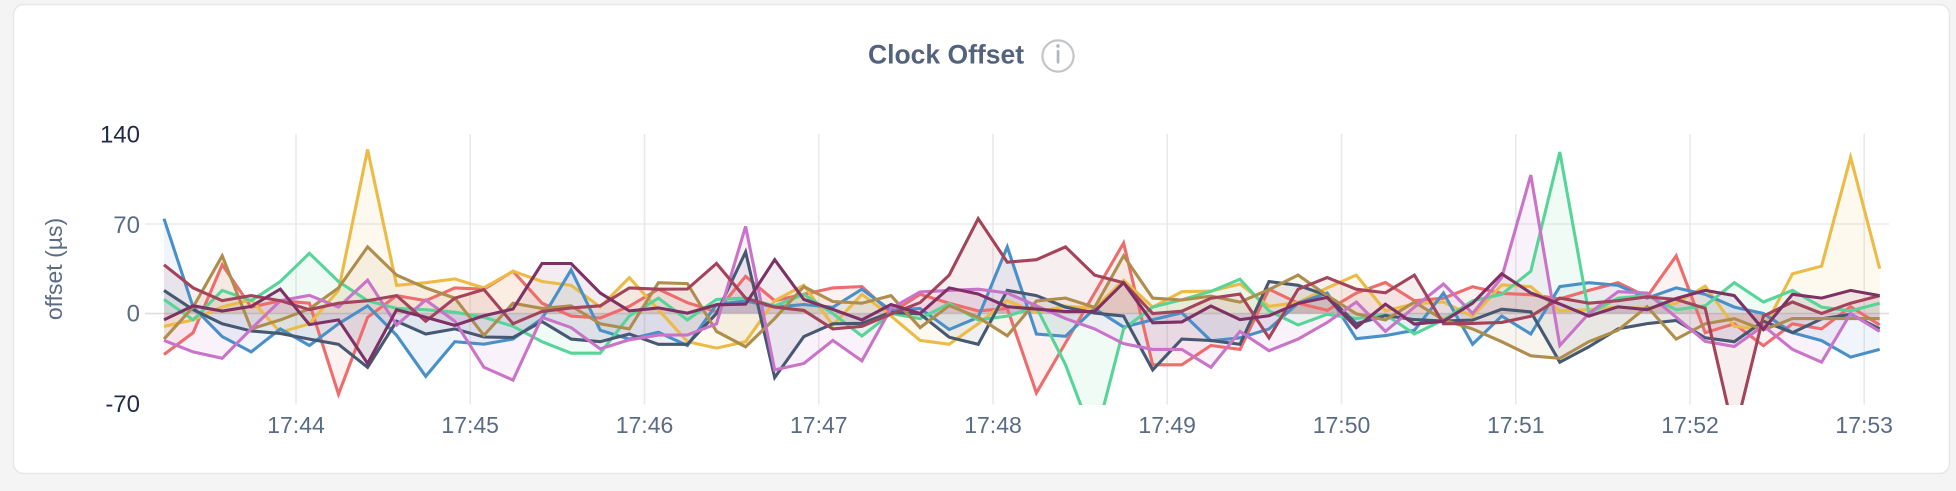  Describe the element at coordinates (819, 425) in the screenshot. I see `svg-text: 17:47` at that location.